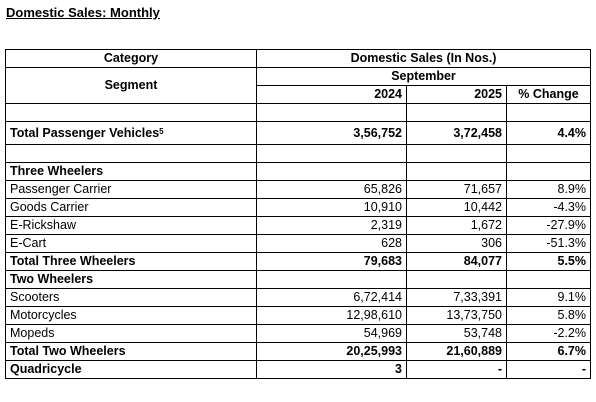 This screenshot has width=596, height=402. What do you see at coordinates (456, 315) in the screenshot?
I see `cell-2025: 13,73,750` at bounding box center [456, 315].